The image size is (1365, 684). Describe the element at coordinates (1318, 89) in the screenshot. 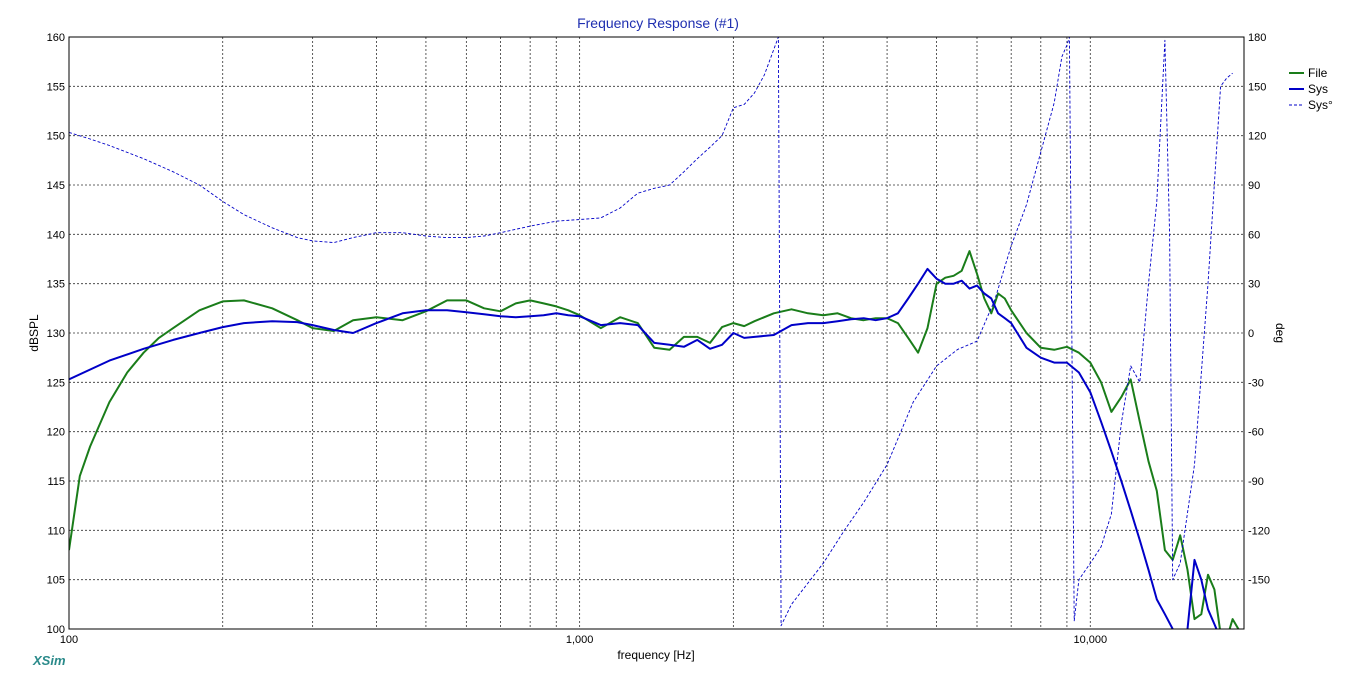

I see `legend-label: Sys` at that location.